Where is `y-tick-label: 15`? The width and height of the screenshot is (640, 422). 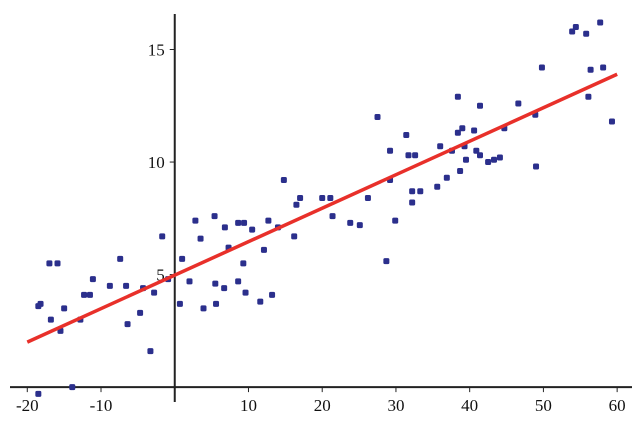 y-tick-label: 15 is located at coordinates (156, 50).